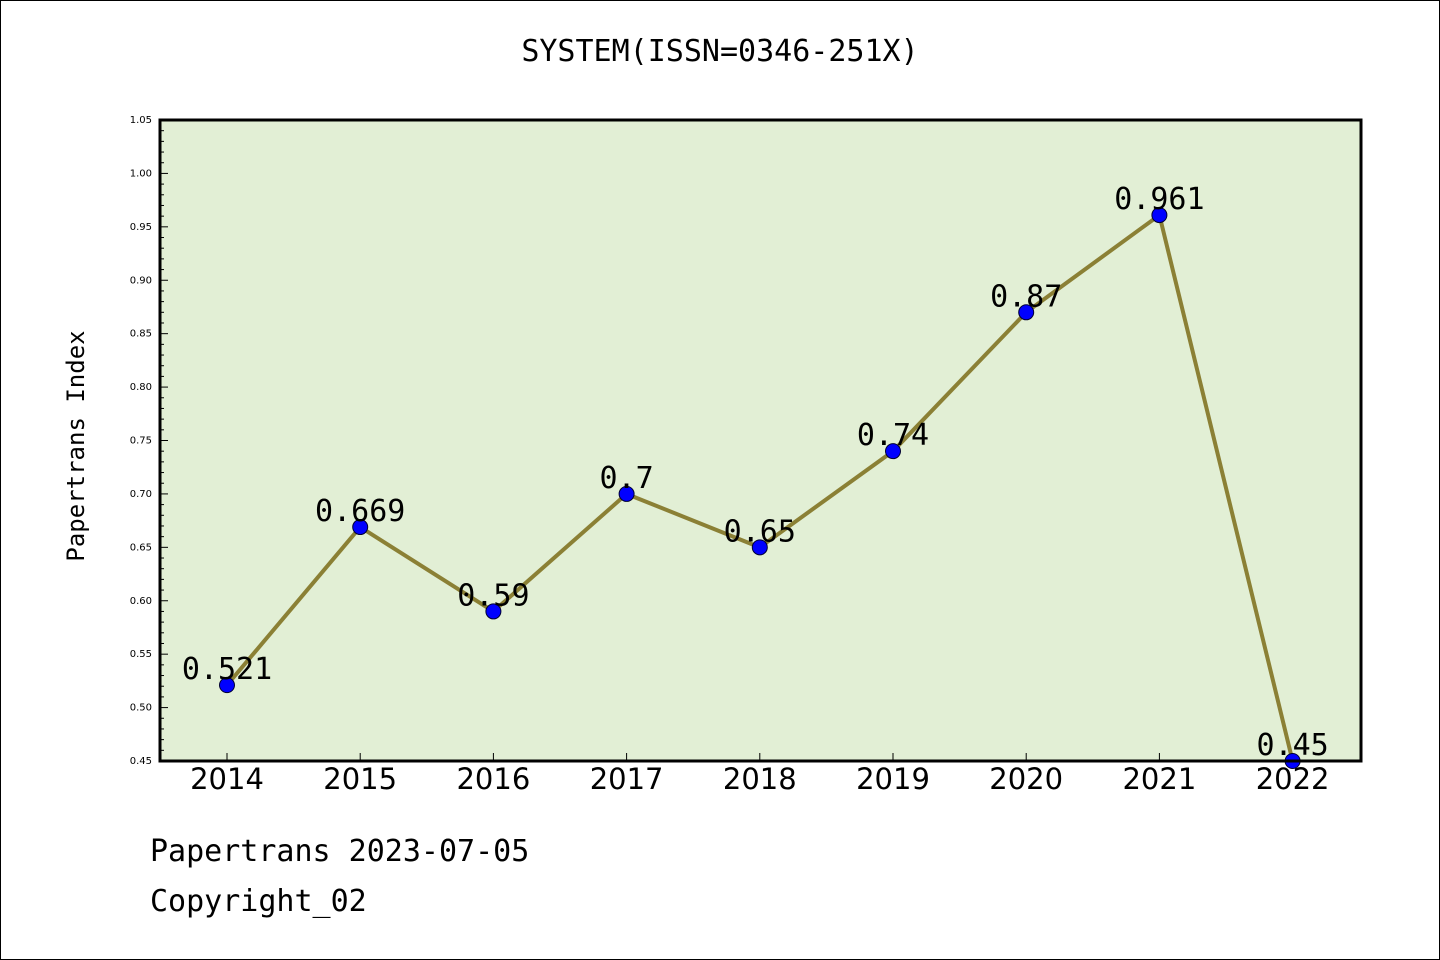  I want to click on y-tick-label: 0.75, so click(141, 441).